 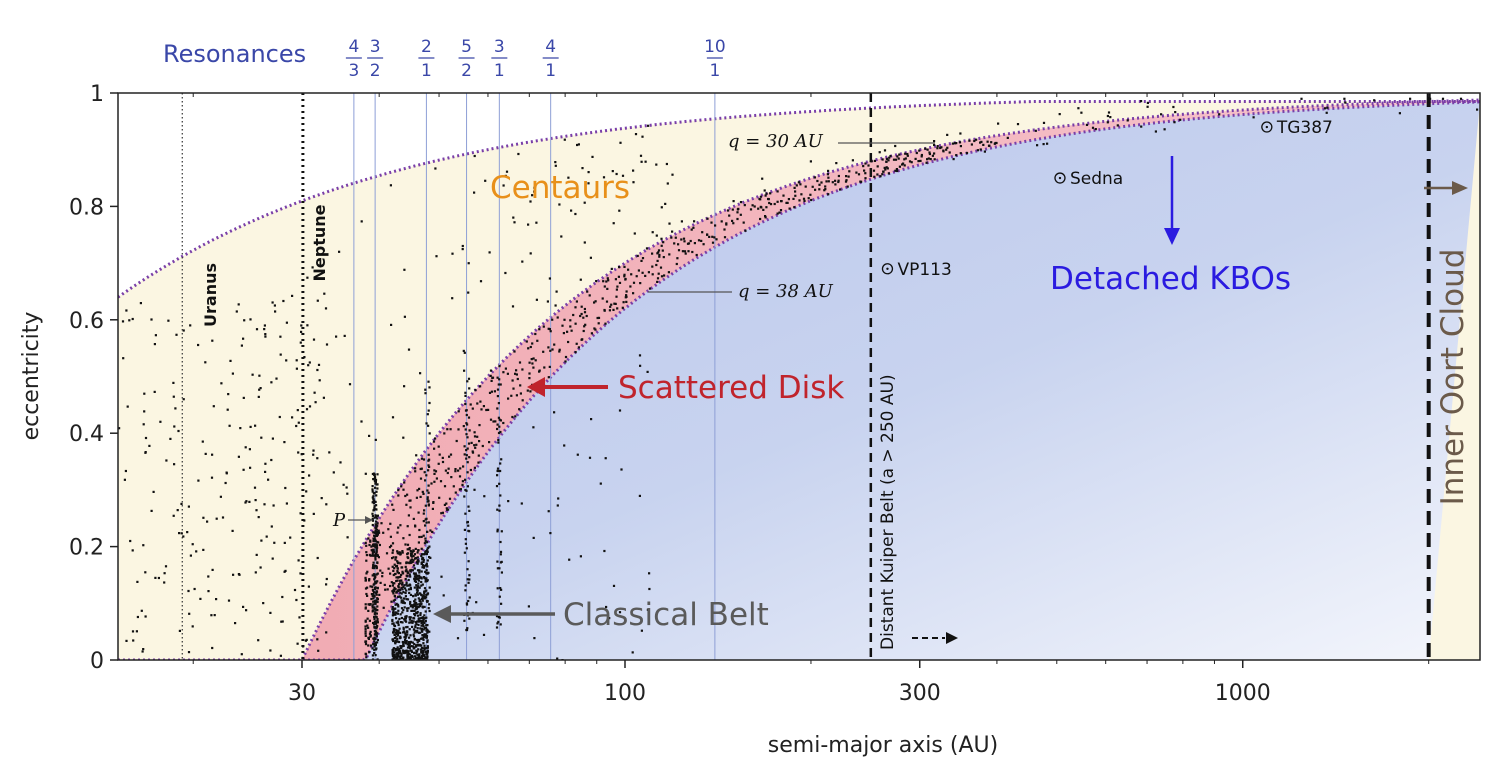 I want to click on q38-label: q = 38 AU, so click(x=786, y=291).